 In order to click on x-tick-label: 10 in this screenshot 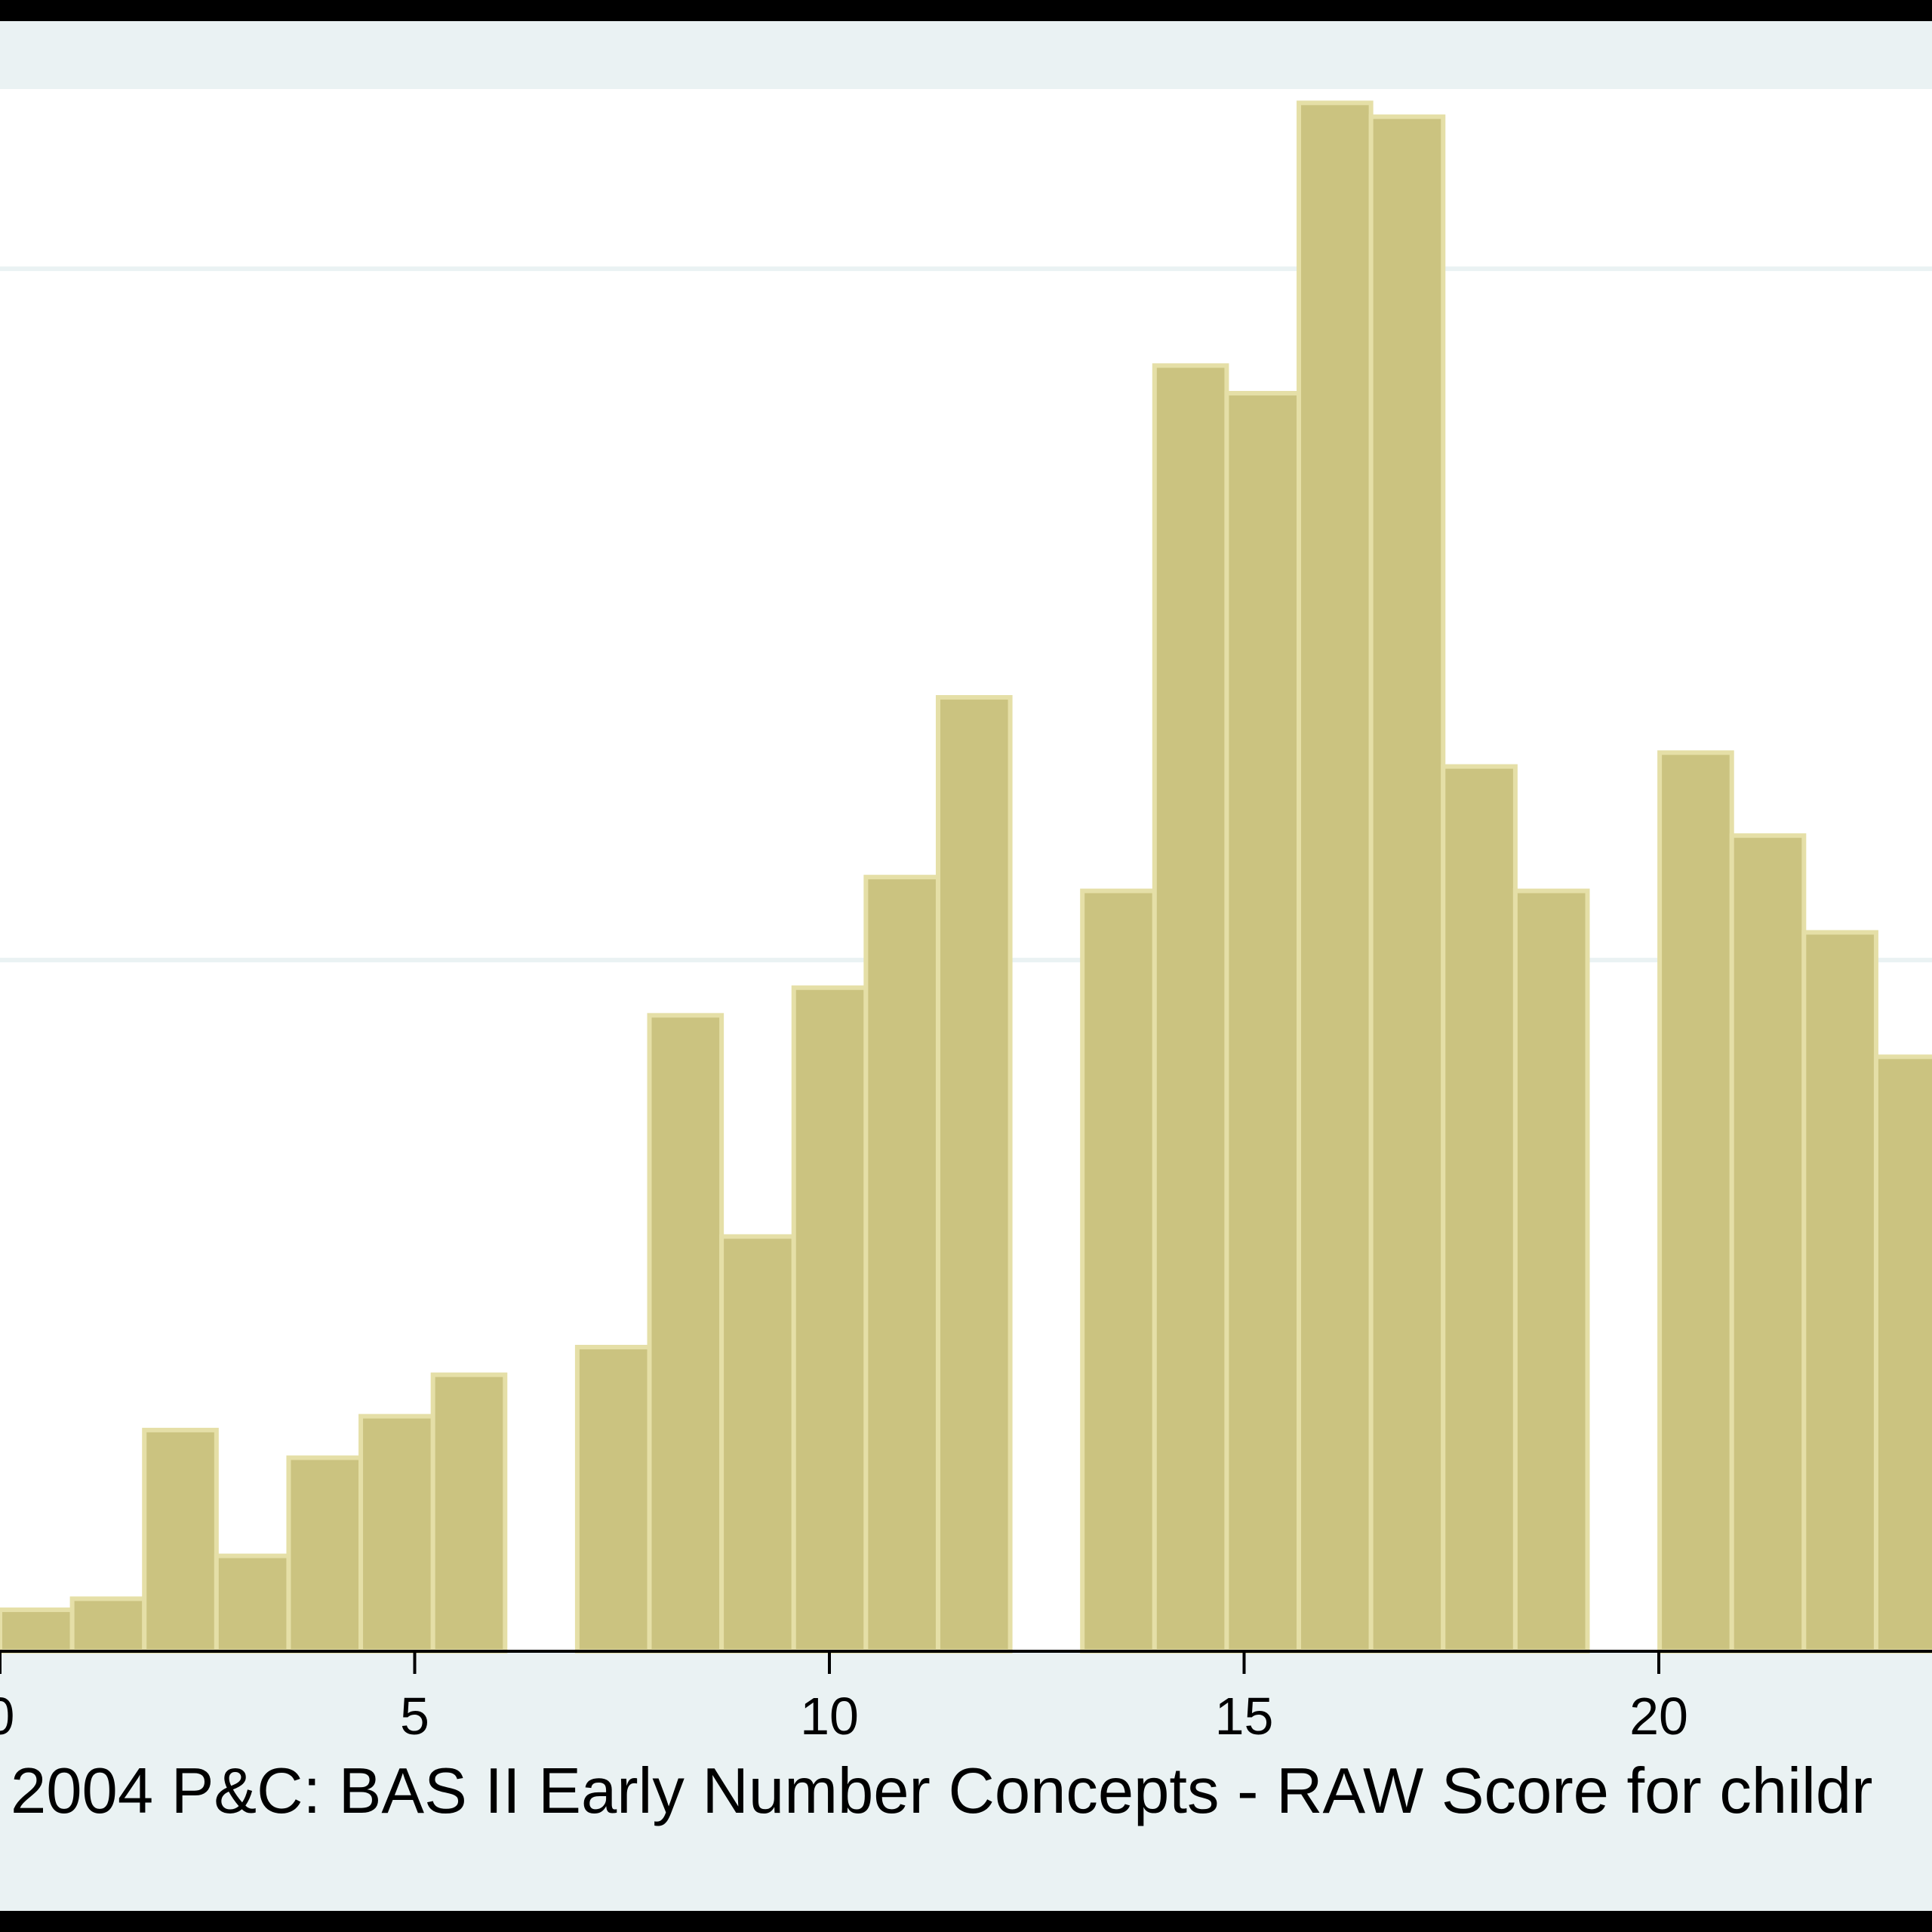, I will do `click(829, 1716)`.